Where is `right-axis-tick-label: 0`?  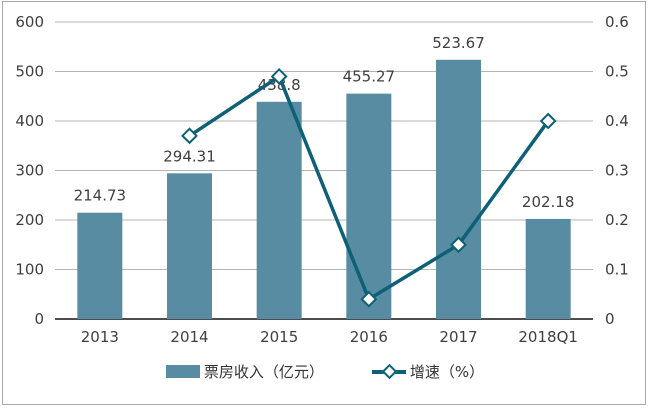
right-axis-tick-label: 0 is located at coordinates (610, 319).